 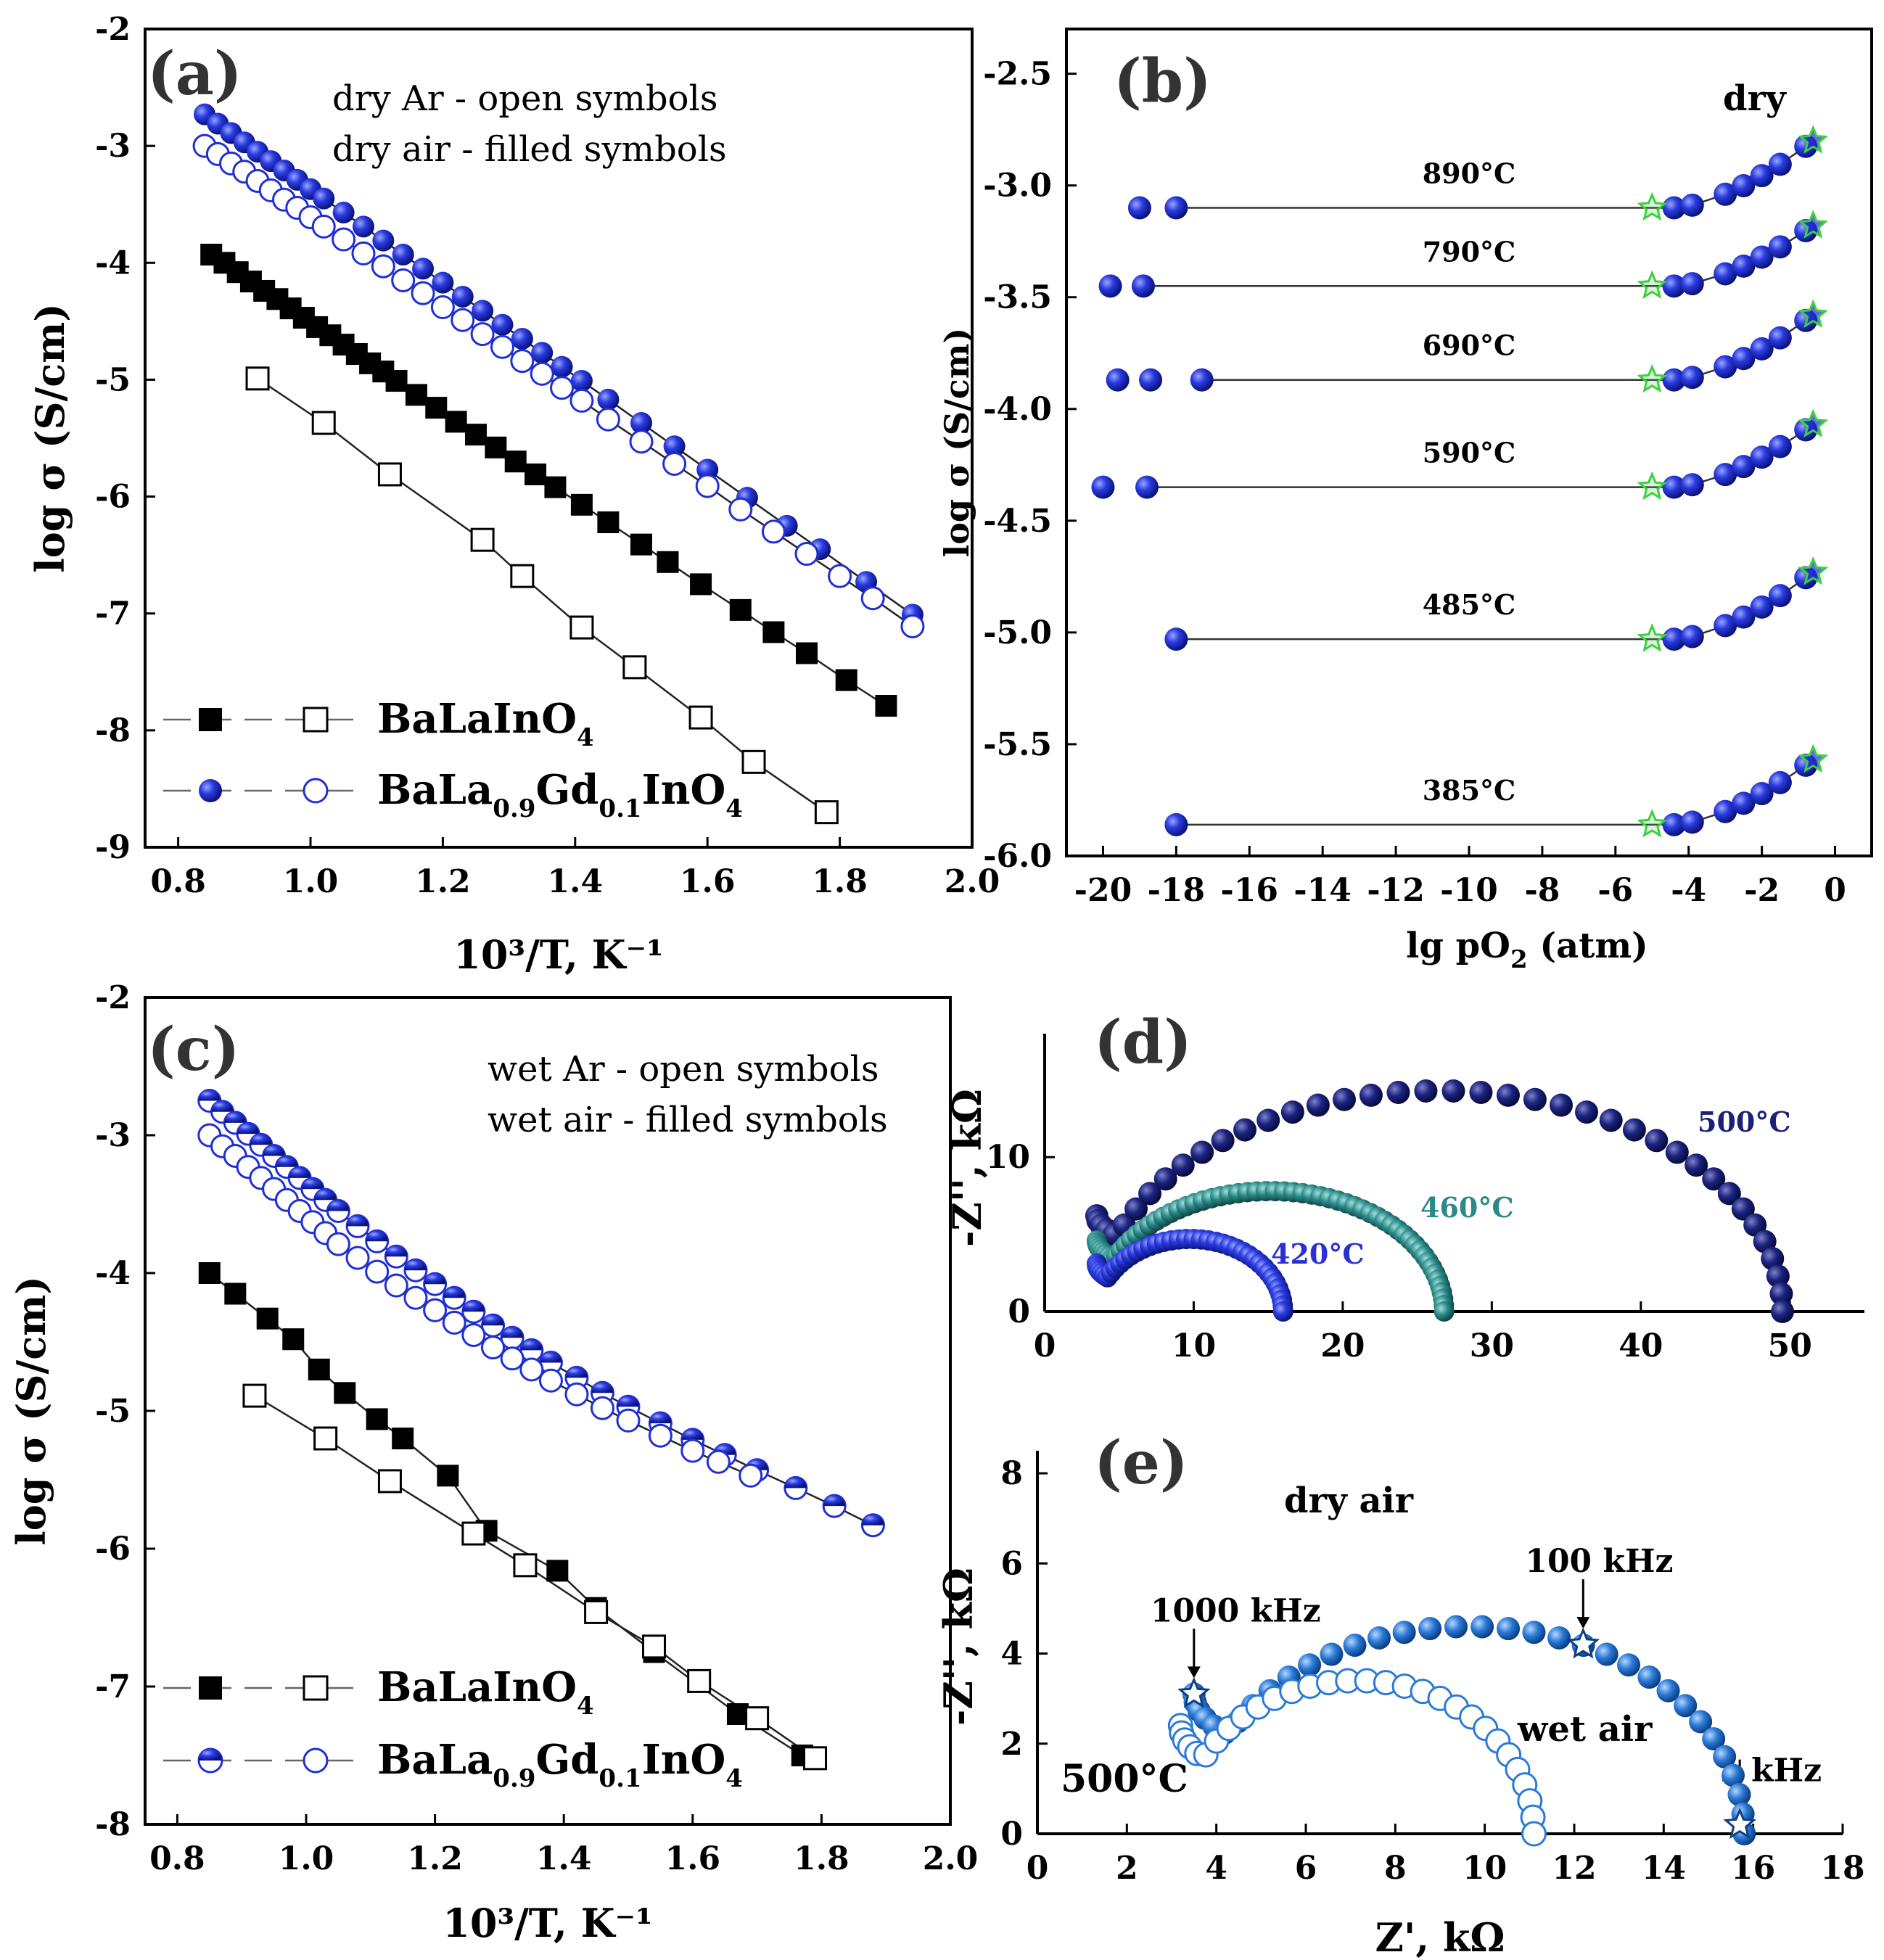 What do you see at coordinates (1585, 1730) in the screenshot?
I see `panel-e-wet-label: wet air` at bounding box center [1585, 1730].